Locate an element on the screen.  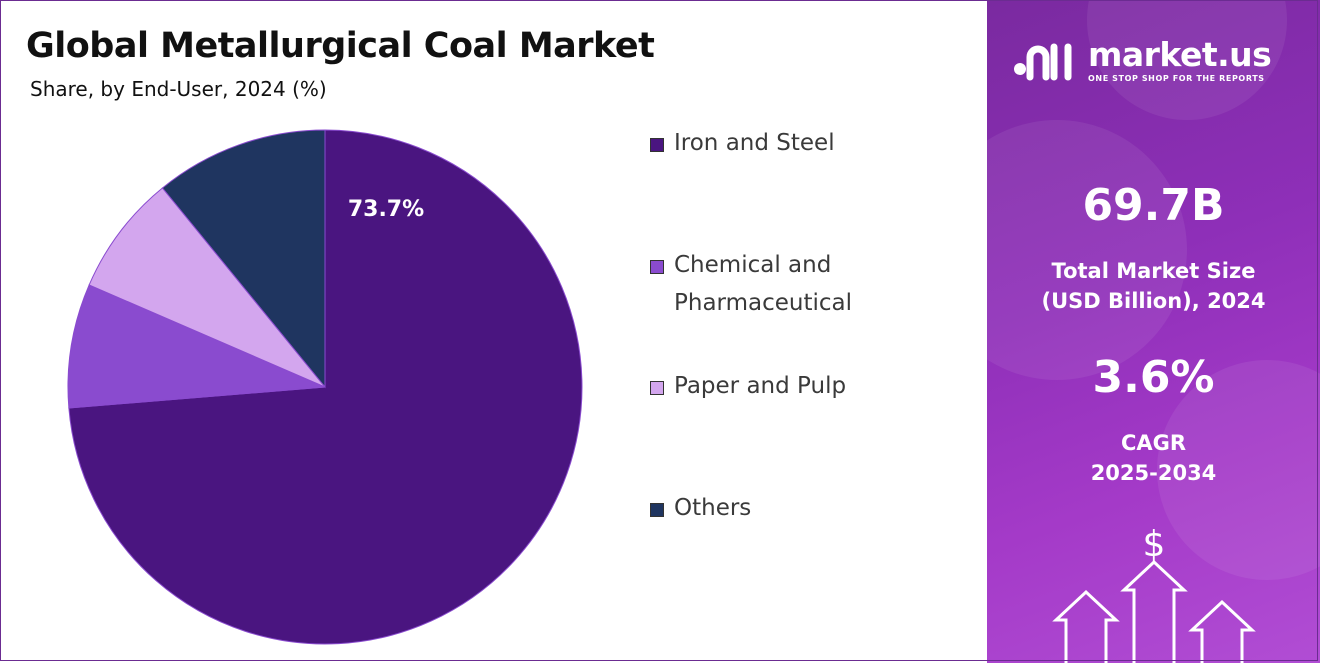
brand-logo: market.us ONE STOP SHOP FOR THE REPORTS is located at coordinates (1142, 59).